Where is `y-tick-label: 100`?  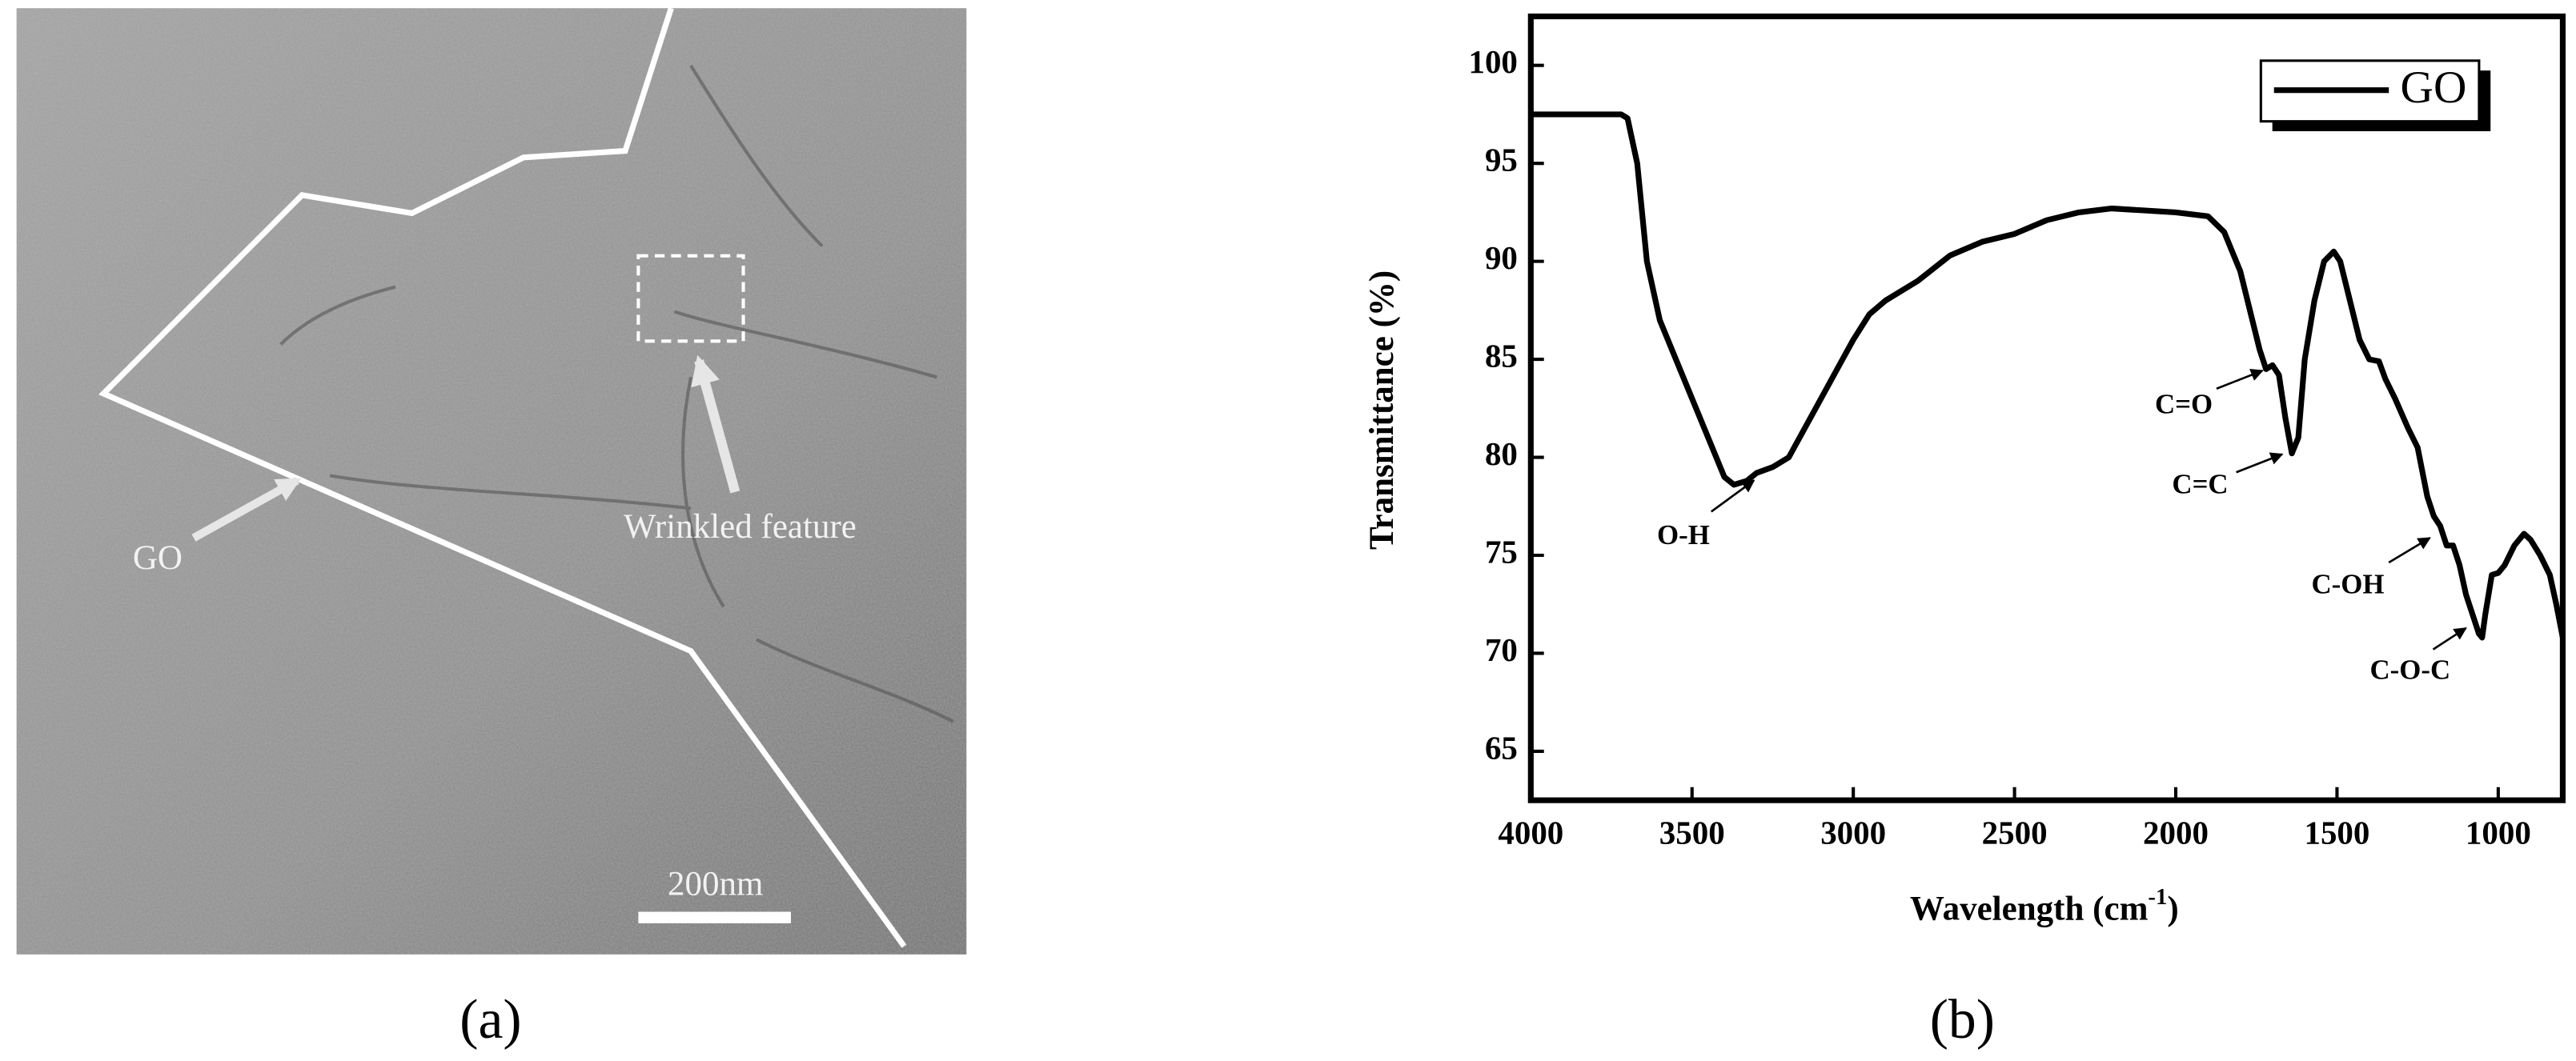 y-tick-label: 100 is located at coordinates (1493, 61).